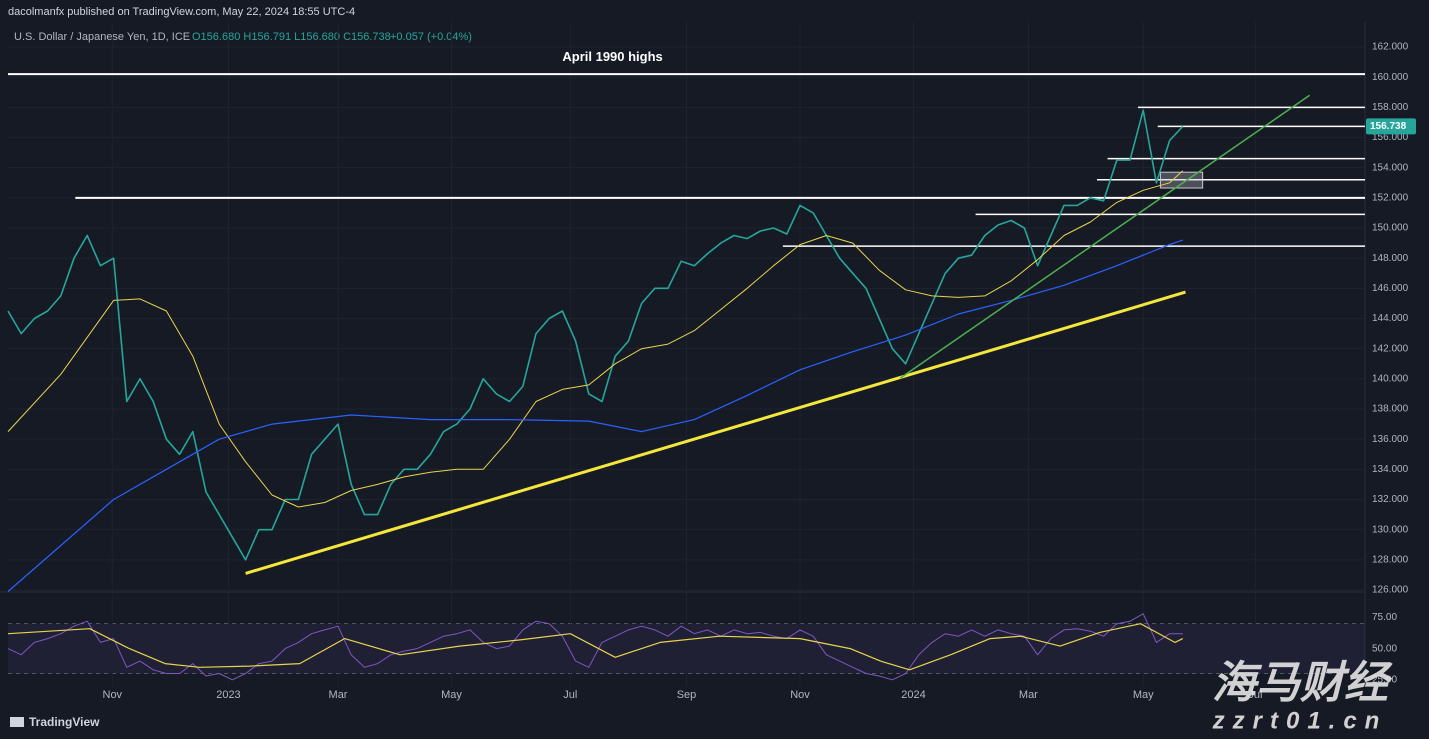  Describe the element at coordinates (1384, 617) in the screenshot. I see `y-tick-label: 75.00` at that location.